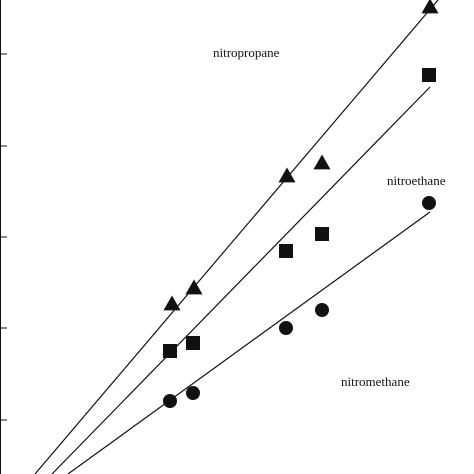  What do you see at coordinates (375, 381) in the screenshot?
I see `label-nitromethane: nitromethane` at bounding box center [375, 381].